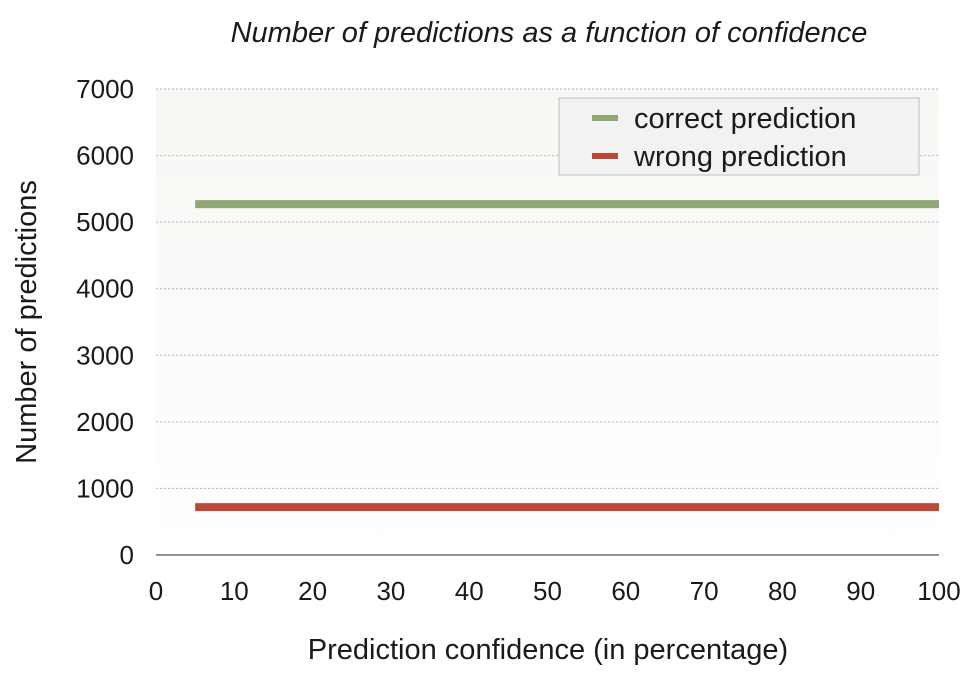 This screenshot has width=980, height=688. What do you see at coordinates (105, 322) in the screenshot?
I see `y-axis-ticks: 0 1000 2000 3000 4000 5000 6000 7000` at bounding box center [105, 322].